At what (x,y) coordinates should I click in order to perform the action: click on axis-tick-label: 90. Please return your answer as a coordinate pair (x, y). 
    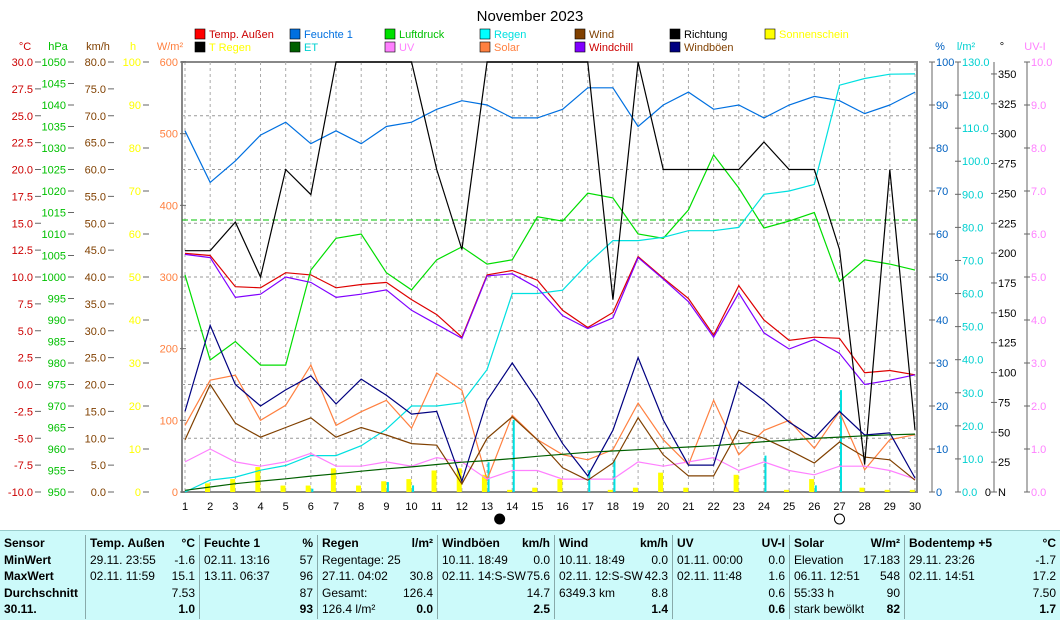
    Looking at the image, I should click on (135, 106).